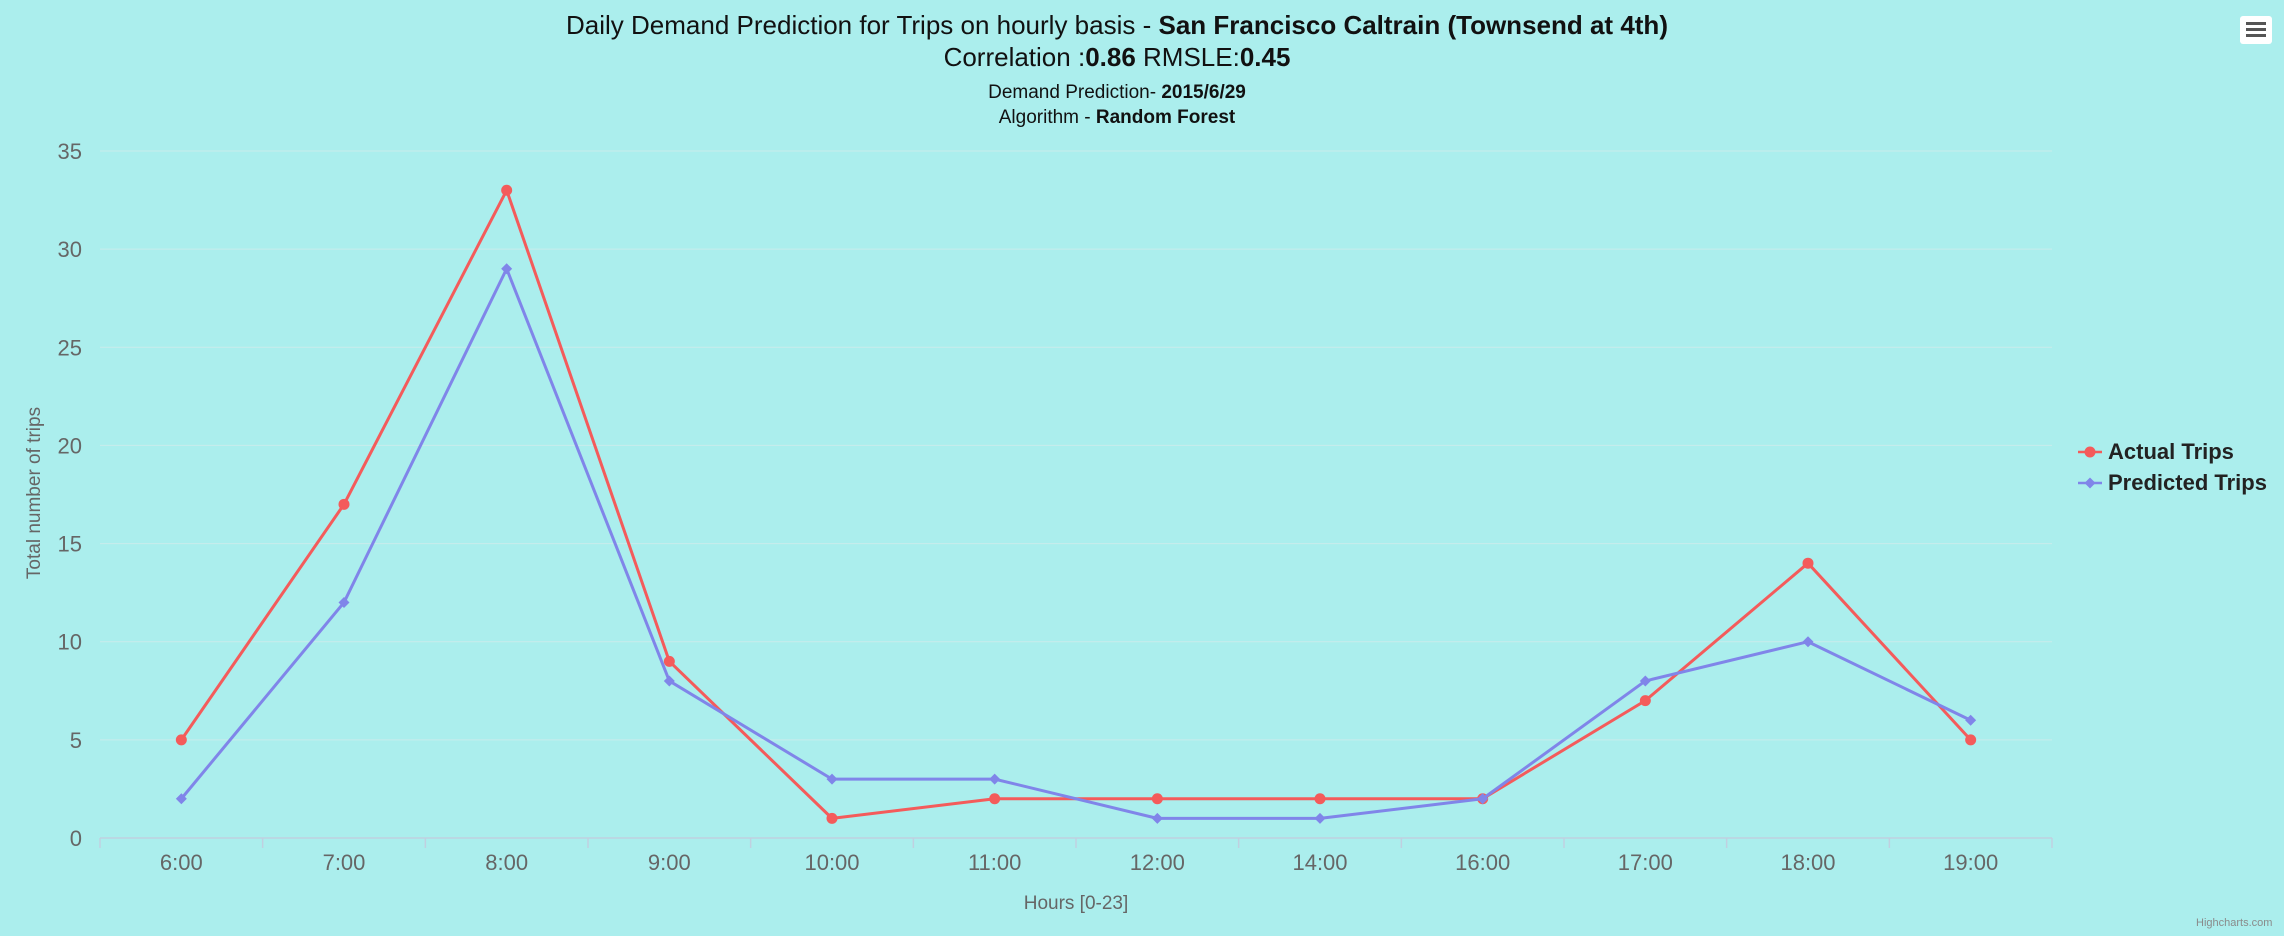 This screenshot has height=936, width=2284. What do you see at coordinates (2234, 923) in the screenshot?
I see `credits-link: Highcharts.com` at bounding box center [2234, 923].